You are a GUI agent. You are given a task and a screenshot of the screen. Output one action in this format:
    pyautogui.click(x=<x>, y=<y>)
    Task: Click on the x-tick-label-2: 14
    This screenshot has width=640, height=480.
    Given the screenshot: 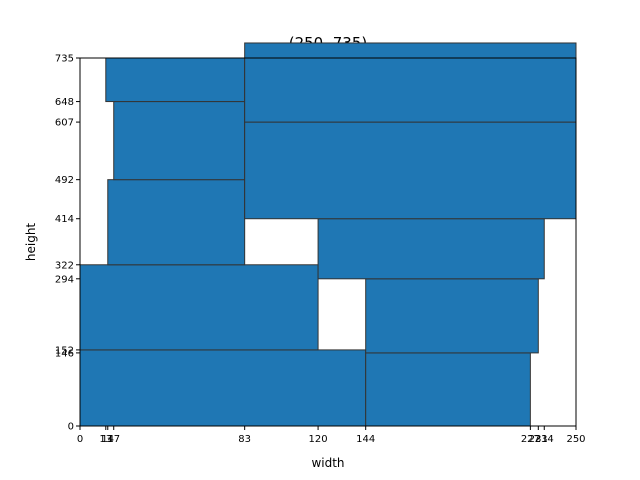 What is the action you would take?
    pyautogui.click(x=107, y=439)
    